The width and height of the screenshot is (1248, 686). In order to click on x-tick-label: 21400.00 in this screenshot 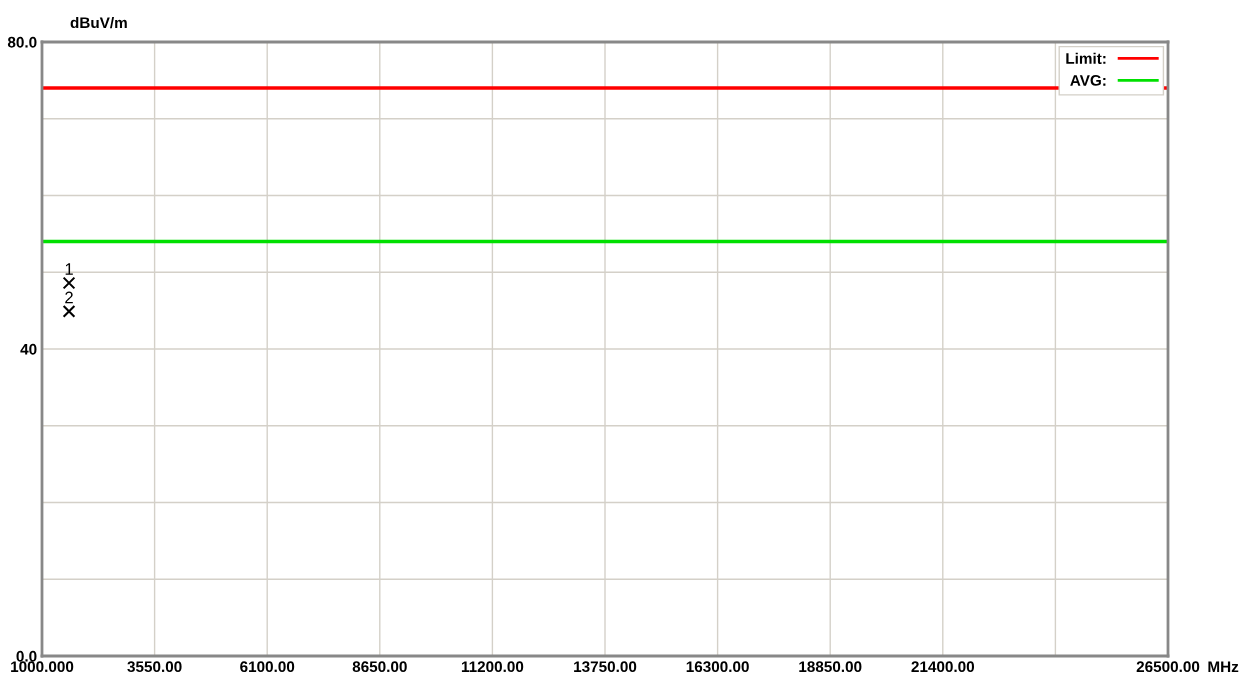, I will do `click(943, 667)`.